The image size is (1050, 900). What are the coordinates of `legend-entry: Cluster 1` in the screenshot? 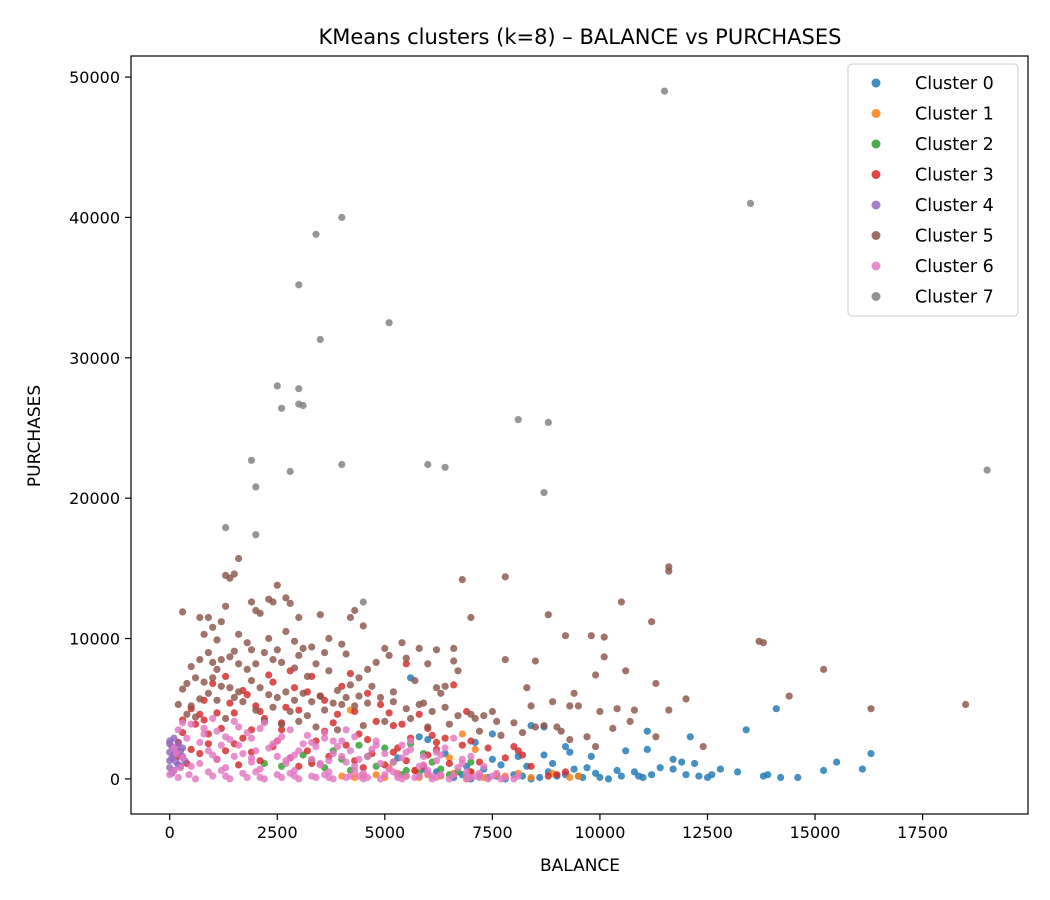 It's located at (954, 115).